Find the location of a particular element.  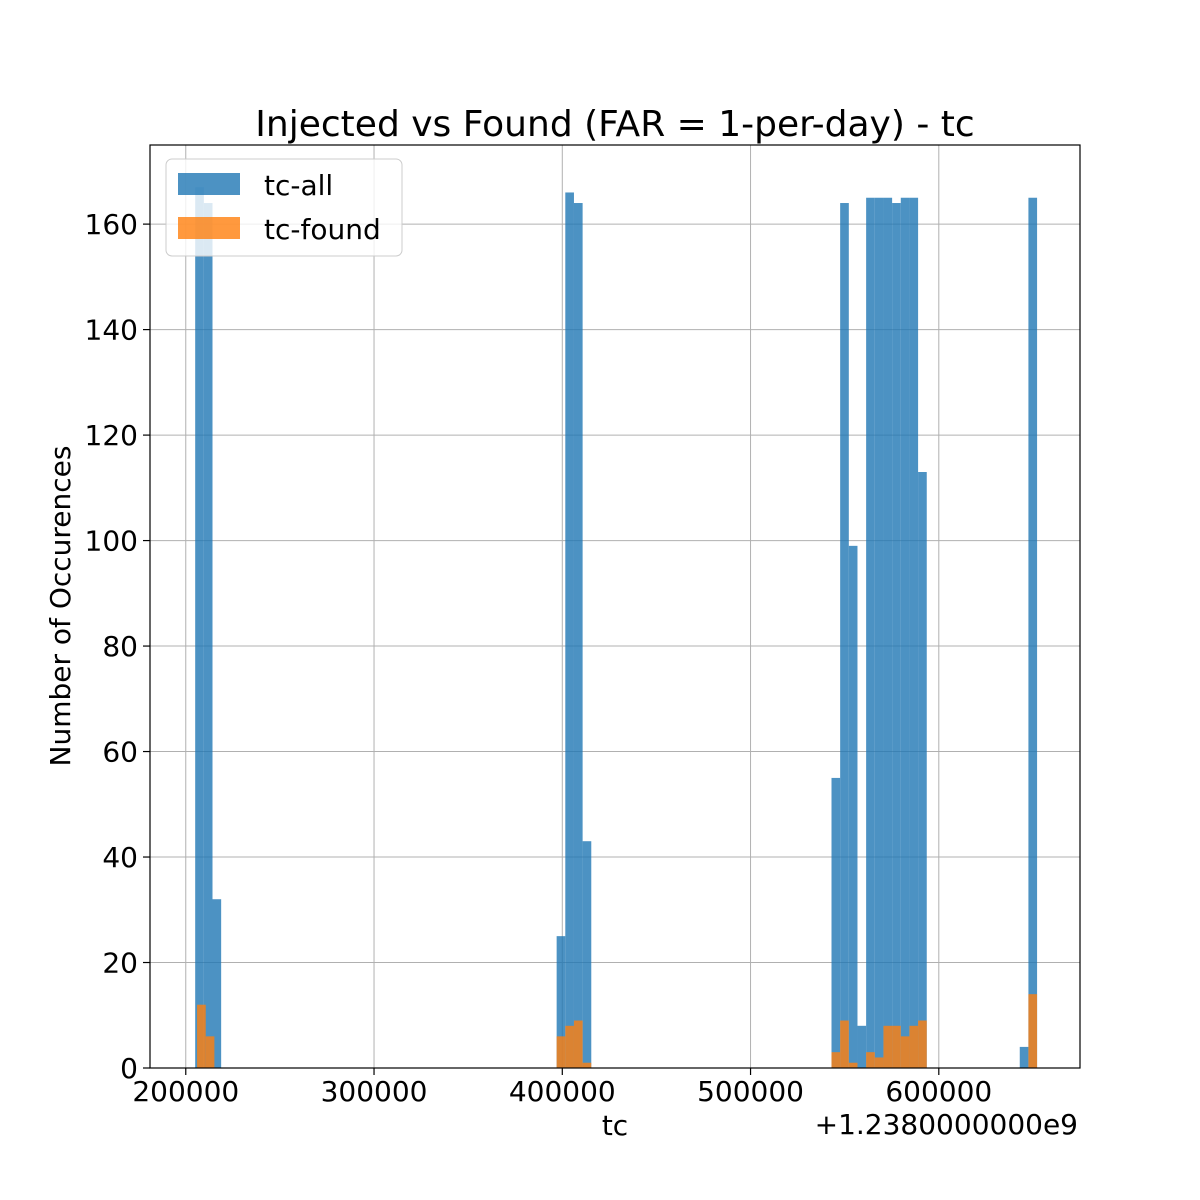

legend-swatch-tc-found is located at coordinates (209, 228).